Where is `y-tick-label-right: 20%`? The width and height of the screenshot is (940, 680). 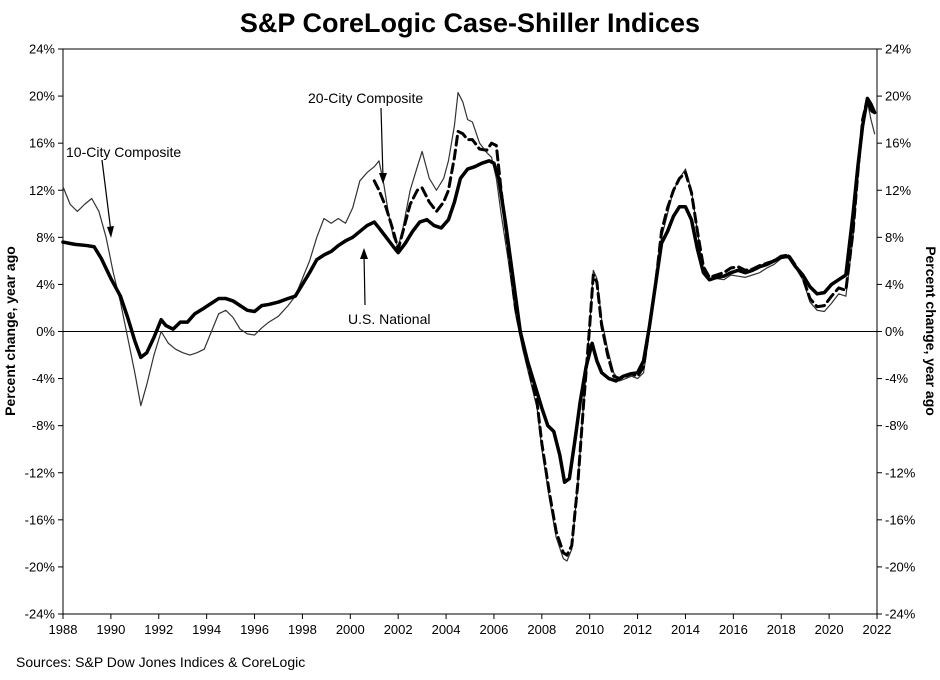 y-tick-label-right: 20% is located at coordinates (898, 96).